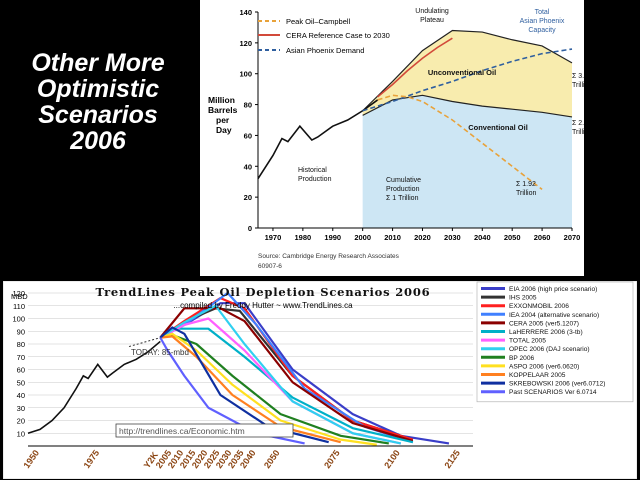 Image resolution: width=640 pixels, height=480 pixels. What do you see at coordinates (542, 21) in the screenshot?
I see `anno-capacity: Total Asian Phoenix Capacity` at bounding box center [542, 21].